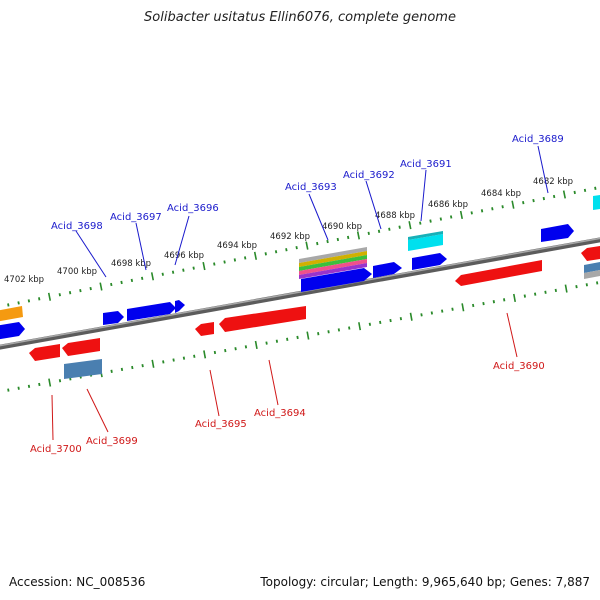  I want to click on steelblue-gene, so click(83, 369).